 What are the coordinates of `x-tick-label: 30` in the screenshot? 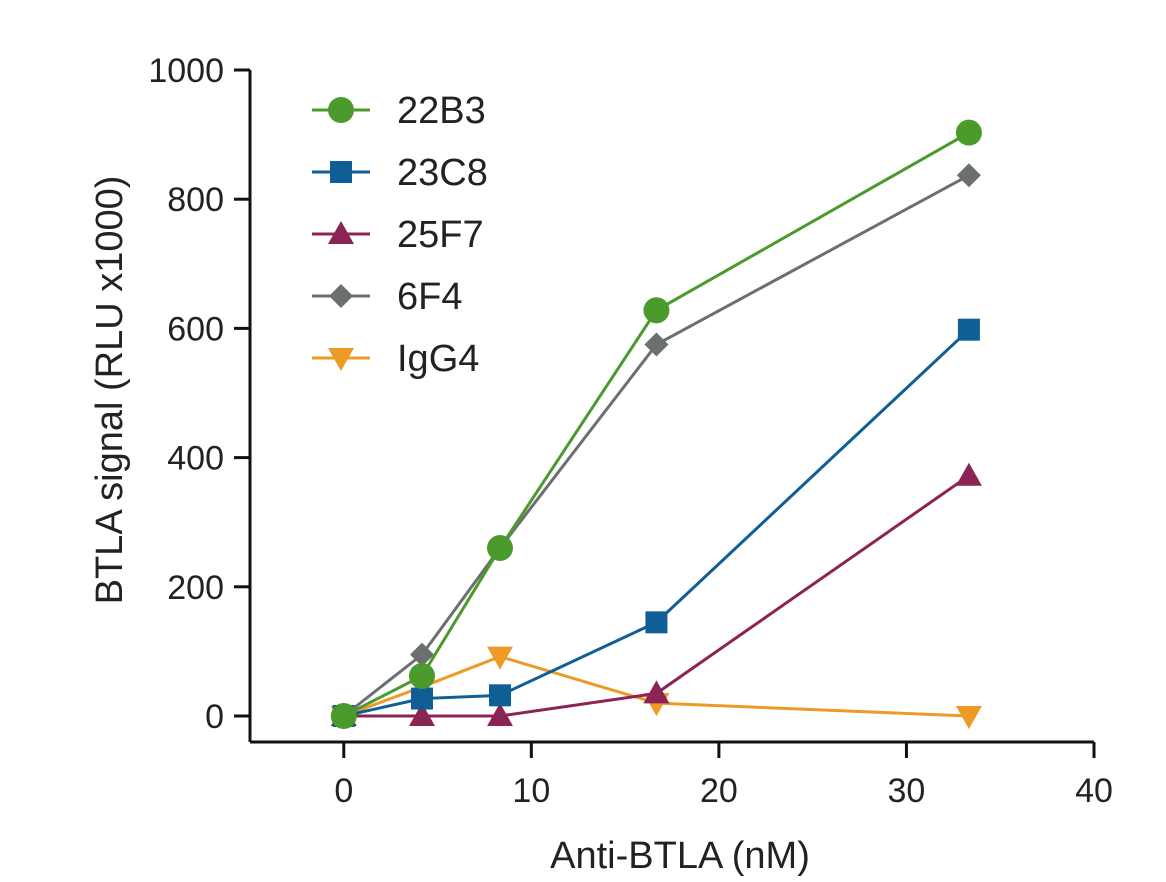 It's located at (907, 791).